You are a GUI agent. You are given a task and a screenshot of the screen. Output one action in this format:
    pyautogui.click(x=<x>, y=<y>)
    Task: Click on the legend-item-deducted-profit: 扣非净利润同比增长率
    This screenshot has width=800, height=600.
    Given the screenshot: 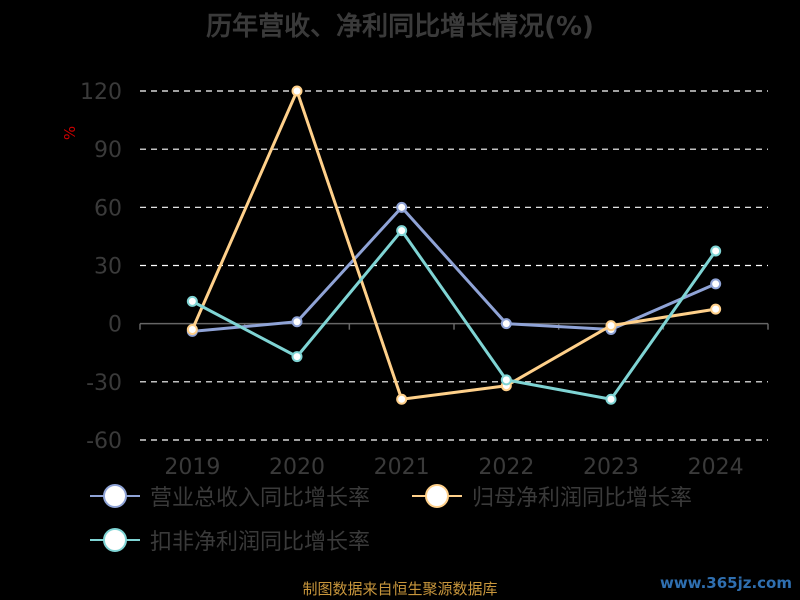 What is the action you would take?
    pyautogui.click(x=230, y=540)
    